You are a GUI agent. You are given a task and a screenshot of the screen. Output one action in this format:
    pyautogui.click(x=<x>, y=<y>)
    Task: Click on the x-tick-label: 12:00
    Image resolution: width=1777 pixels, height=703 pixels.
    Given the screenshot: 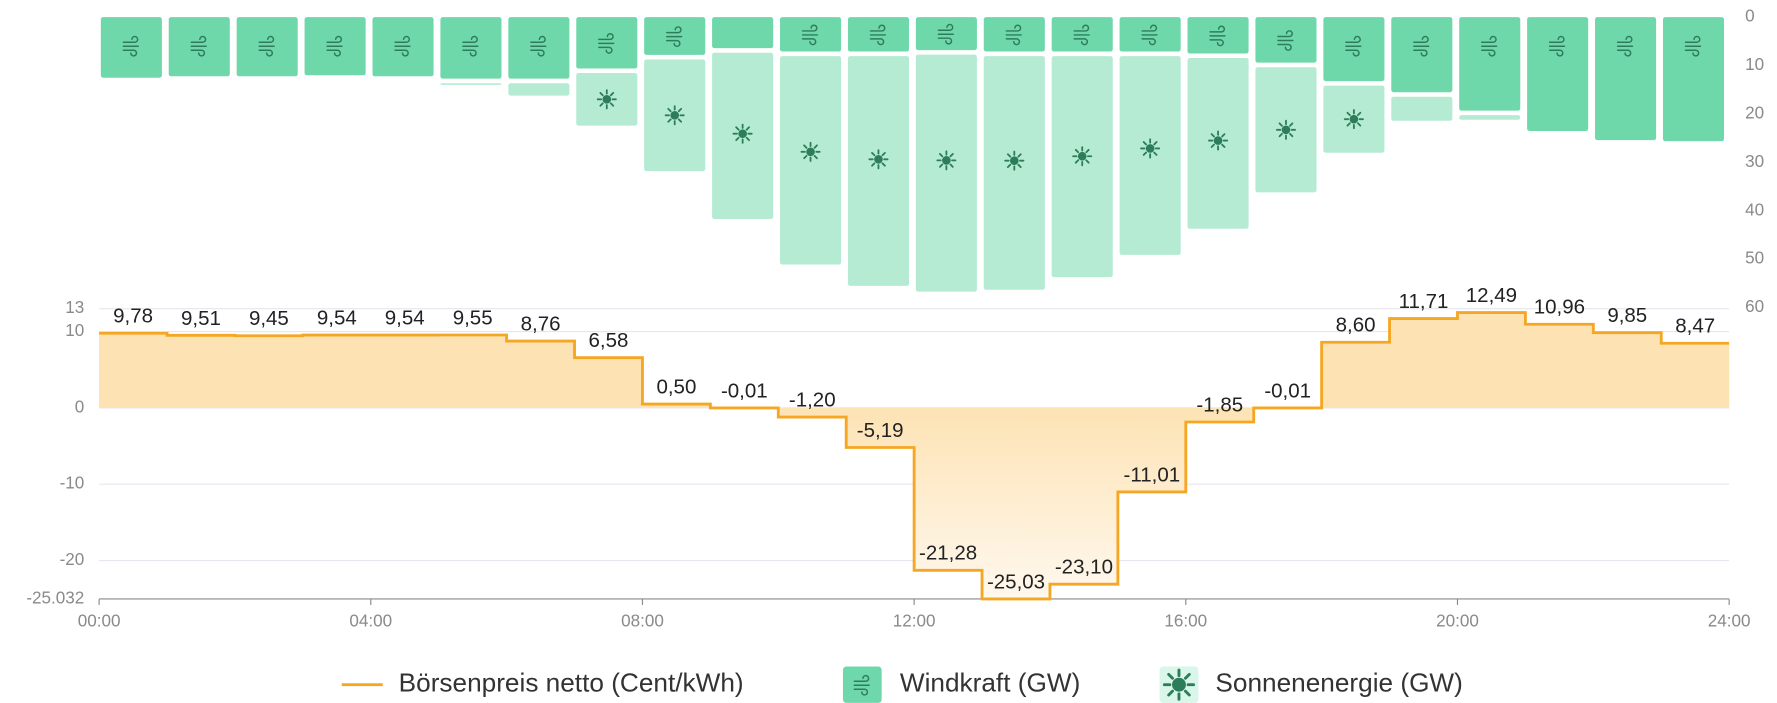 What is the action you would take?
    pyautogui.click(x=914, y=621)
    